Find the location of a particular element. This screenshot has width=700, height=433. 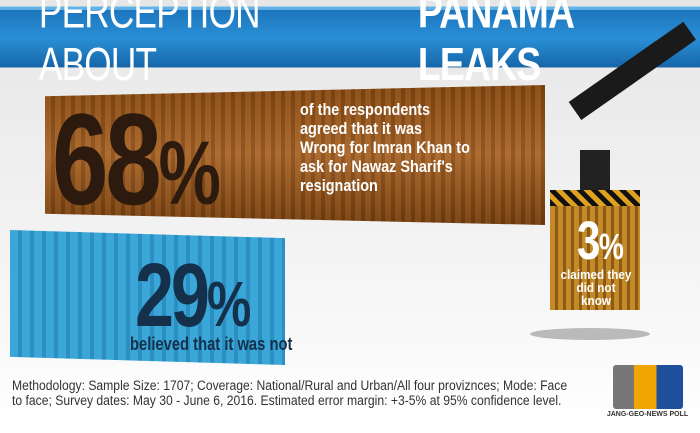

stat-68-value: 68% is located at coordinates (136, 159).